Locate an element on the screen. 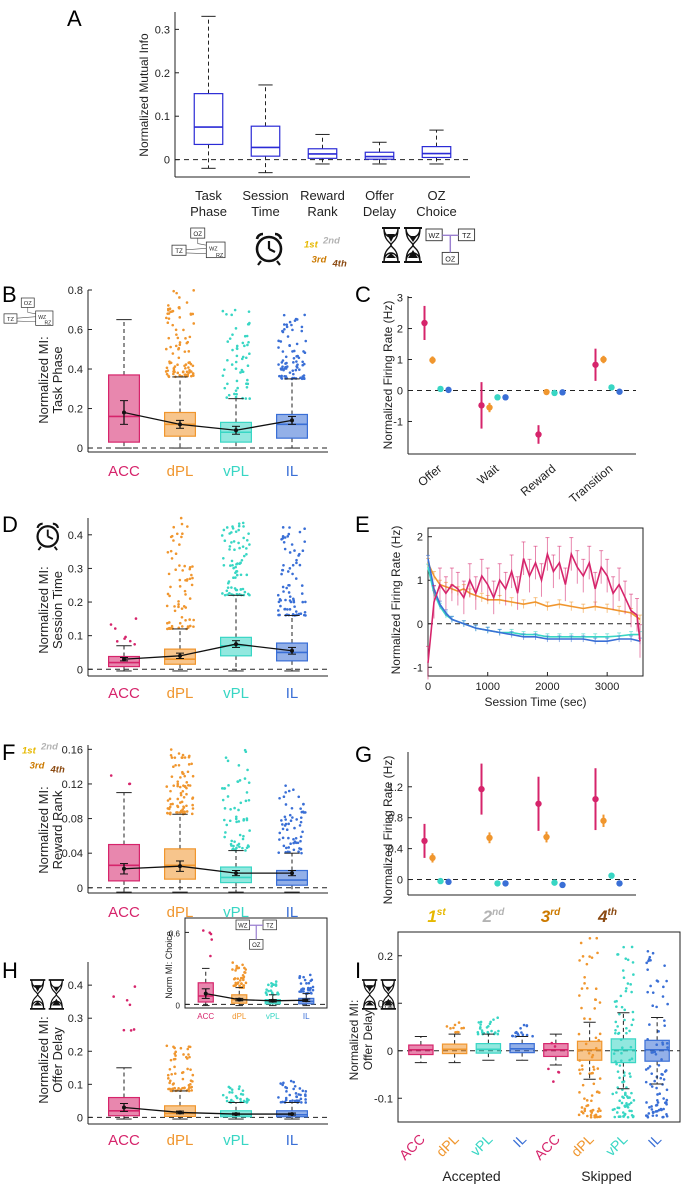 The height and width of the screenshot is (1201, 688). x-tick-label-line: Time is located at coordinates (265, 211).